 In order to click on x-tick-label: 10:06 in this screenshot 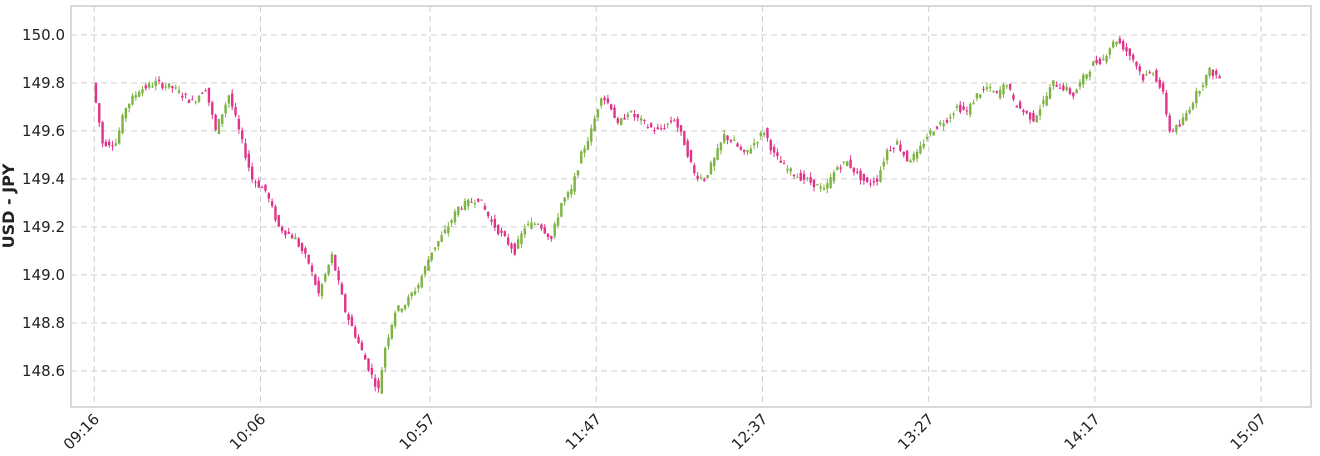, I will do `click(247, 431)`.